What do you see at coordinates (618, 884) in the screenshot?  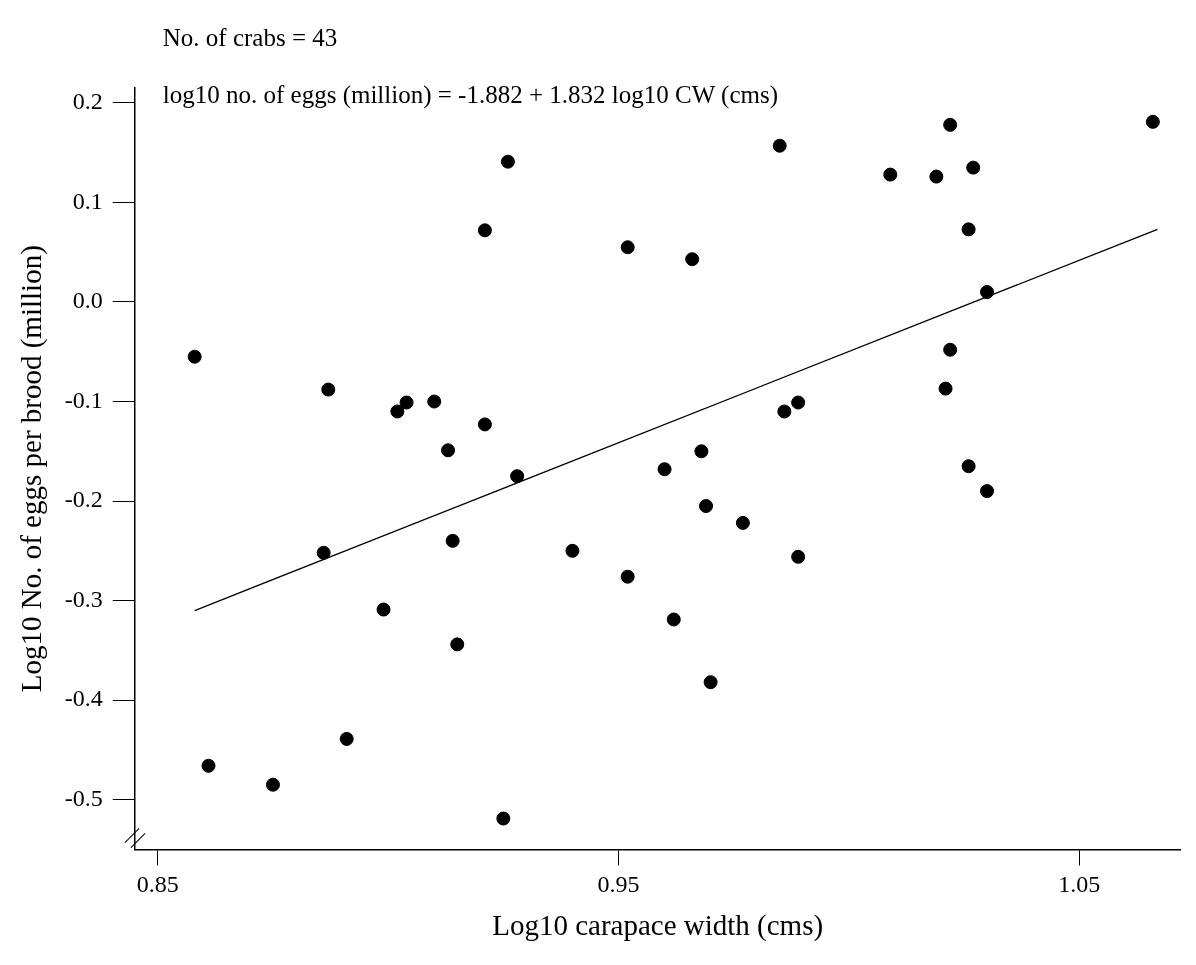 I see `x-tick-label: 0.95` at bounding box center [618, 884].